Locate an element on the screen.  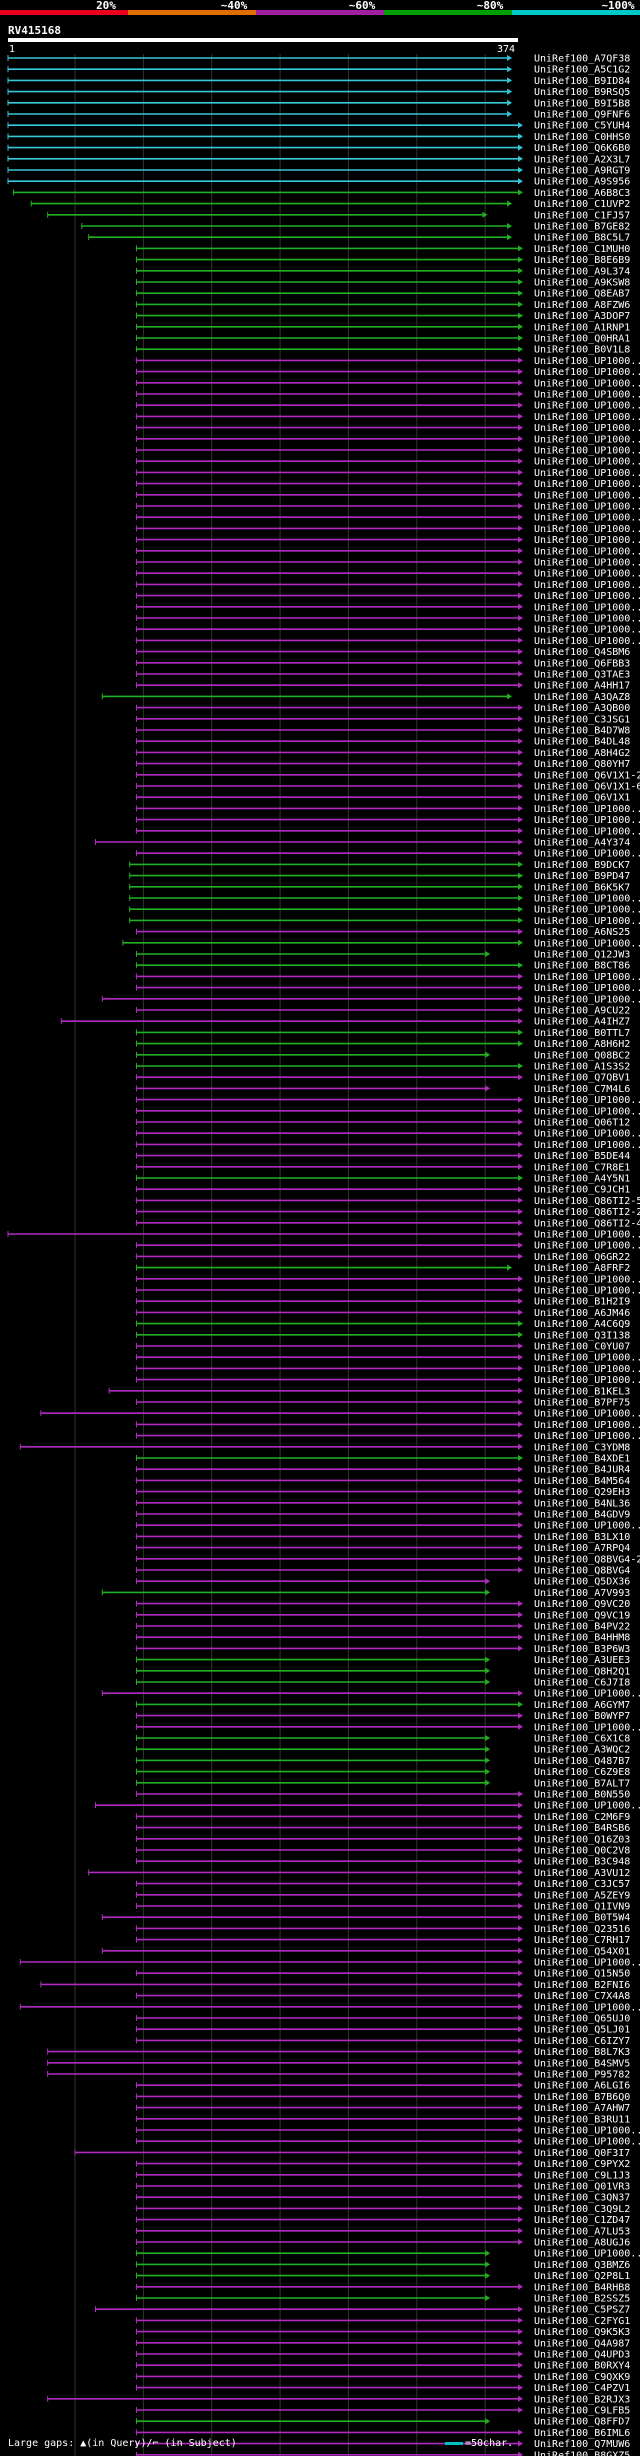
hit-label: UniRef100_C1UVP2 is located at coordinates (582, 204).